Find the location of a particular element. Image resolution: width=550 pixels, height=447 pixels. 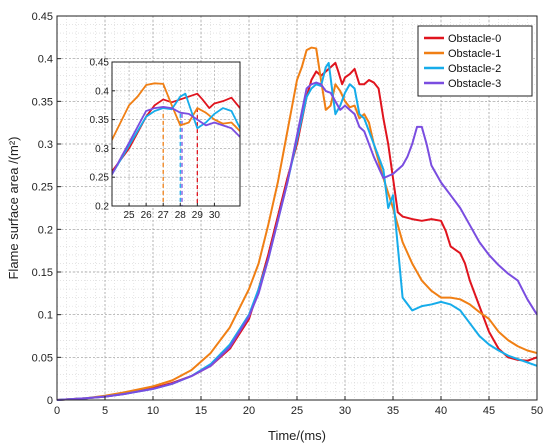

y-axis-title: Flame surface area /(m²) is located at coordinates (13, 207).